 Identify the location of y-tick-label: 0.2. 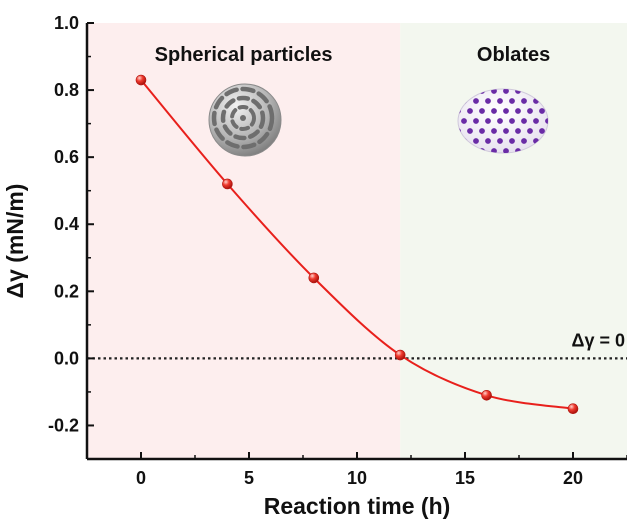
(66, 291).